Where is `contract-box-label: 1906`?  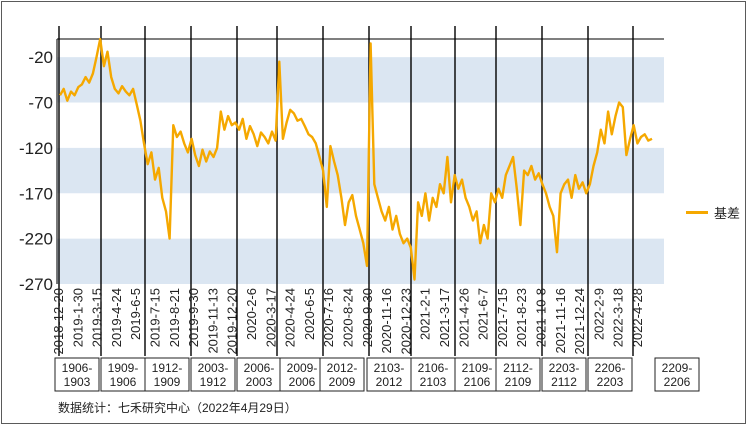 contract-box-label: 1906 is located at coordinates (123, 382).